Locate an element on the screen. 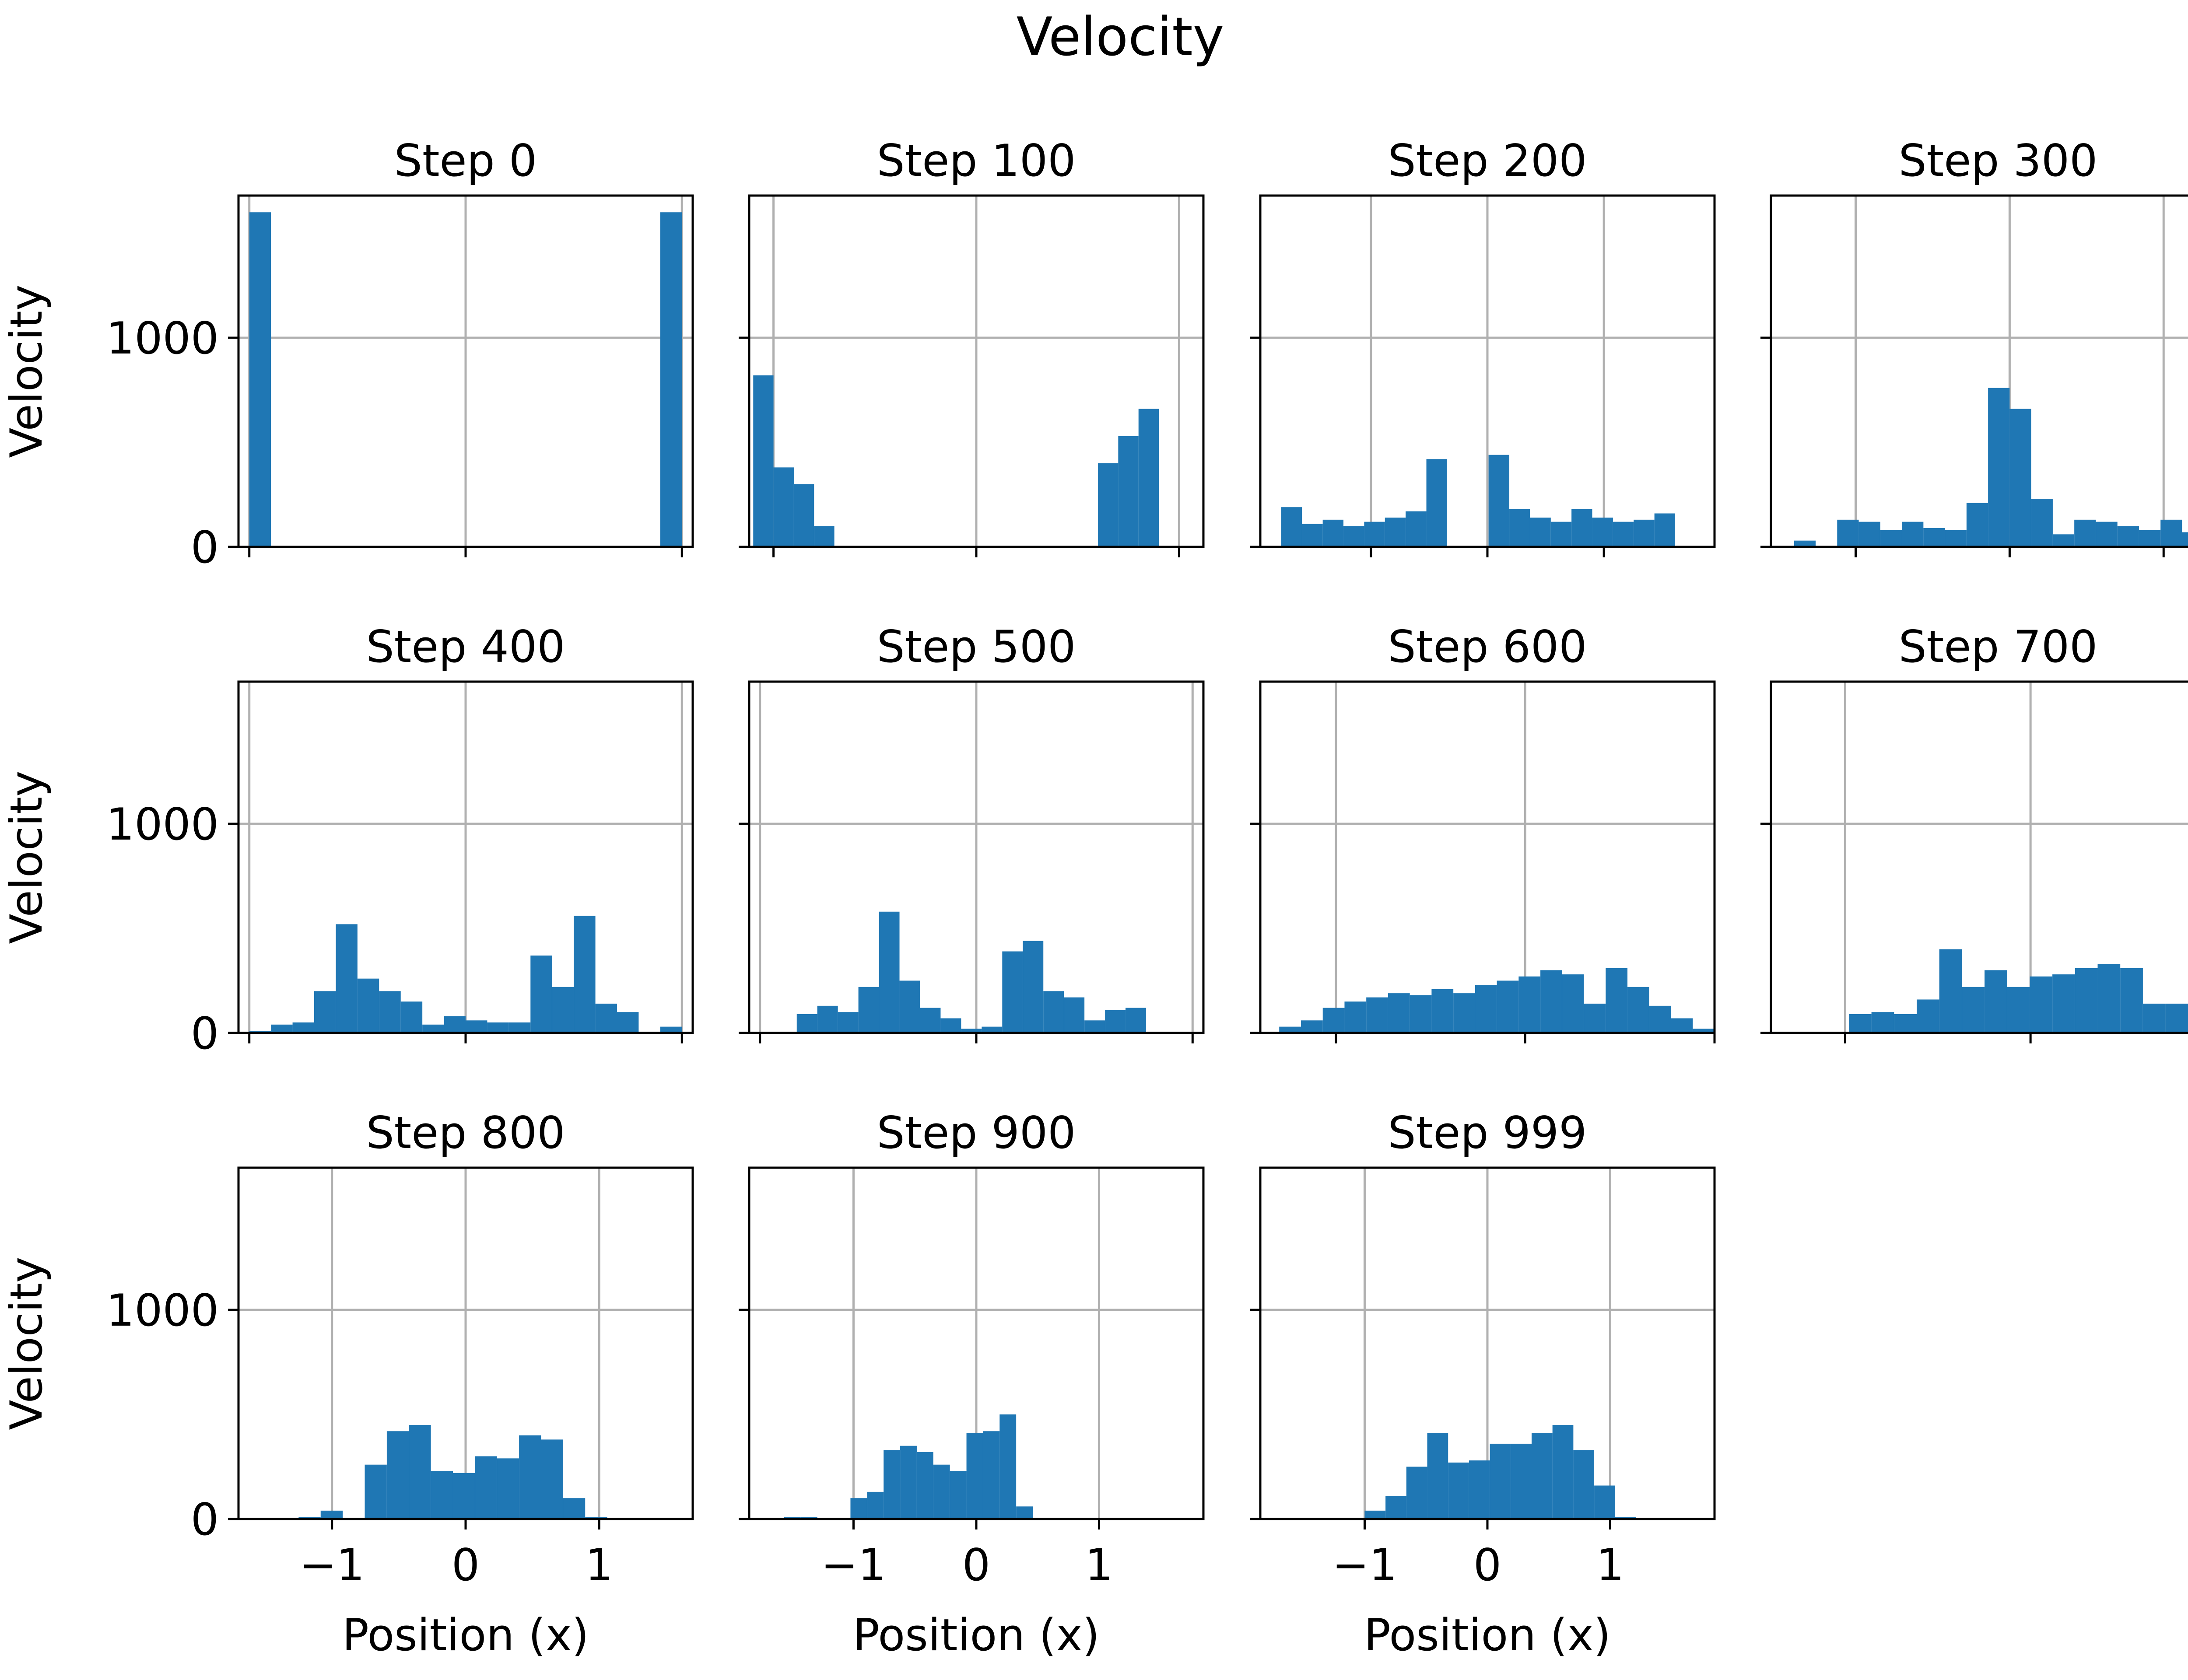 The image size is (2188, 1680). panel-title: Step 500 is located at coordinates (977, 646).